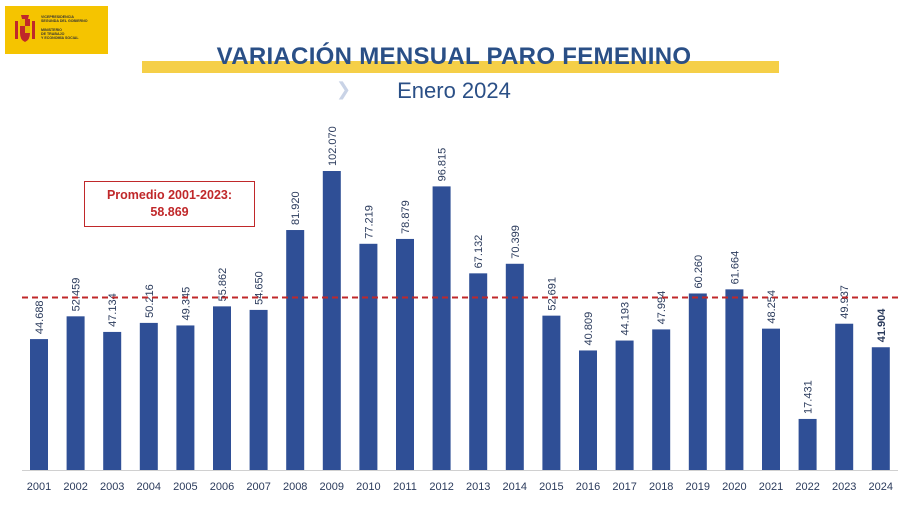 Image resolution: width=908 pixels, height=516 pixels. Describe the element at coordinates (514, 366) in the screenshot. I see `bar-2014` at that location.